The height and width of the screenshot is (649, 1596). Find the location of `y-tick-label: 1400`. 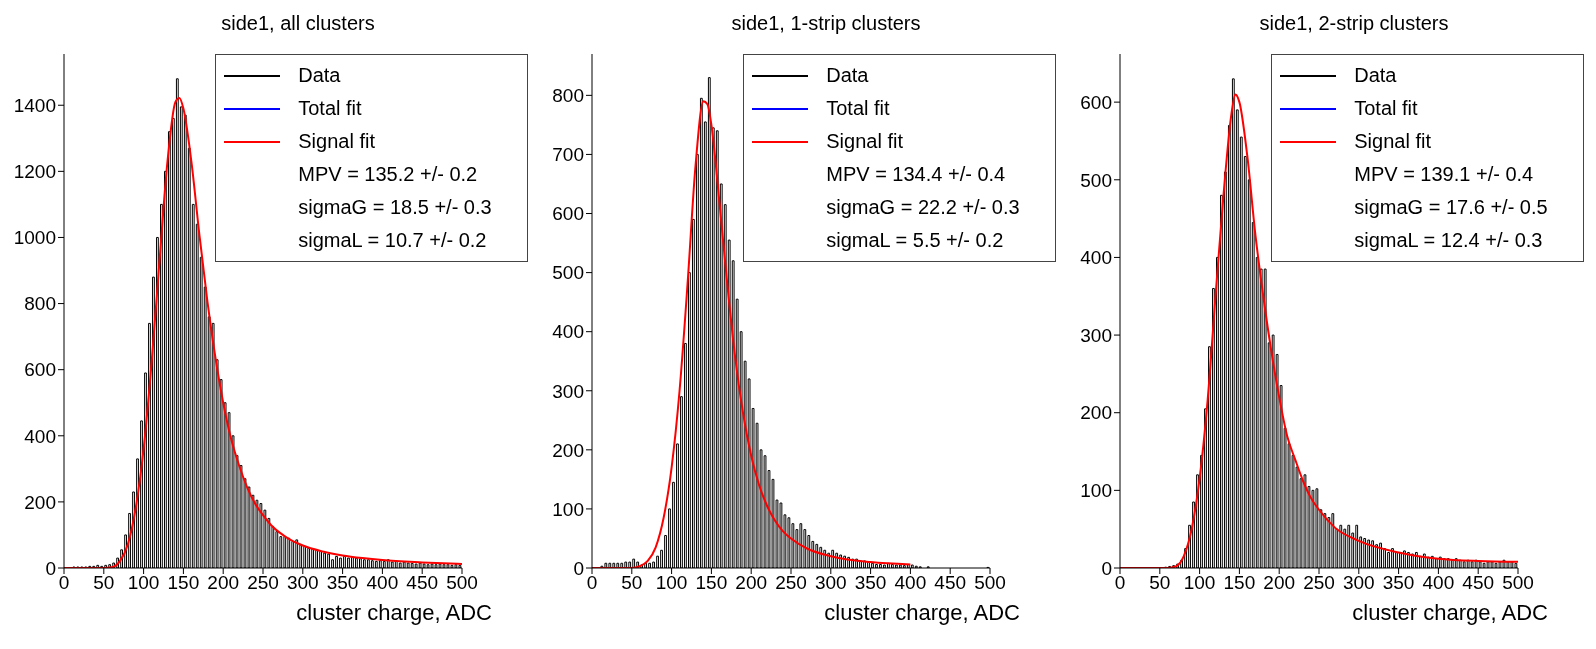

y-tick-label: 1400 is located at coordinates (34, 105).